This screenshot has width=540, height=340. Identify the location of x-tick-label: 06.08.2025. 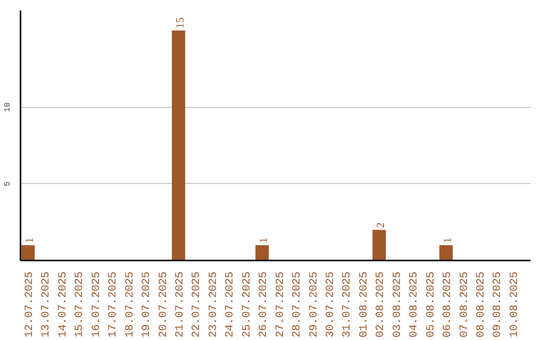
(448, 304).